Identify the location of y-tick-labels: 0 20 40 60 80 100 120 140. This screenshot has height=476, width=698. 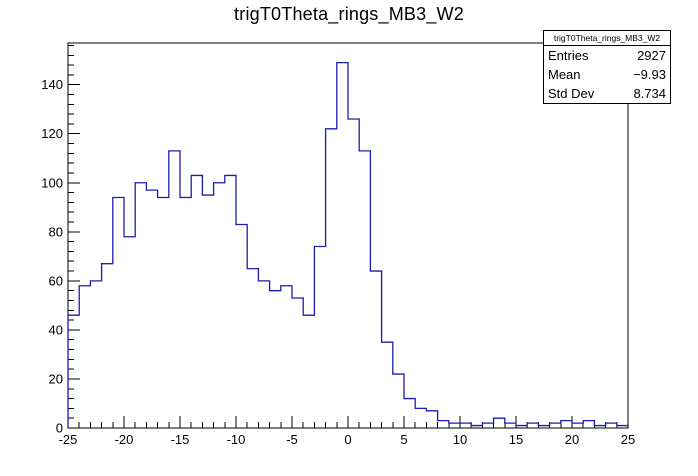
(52, 256).